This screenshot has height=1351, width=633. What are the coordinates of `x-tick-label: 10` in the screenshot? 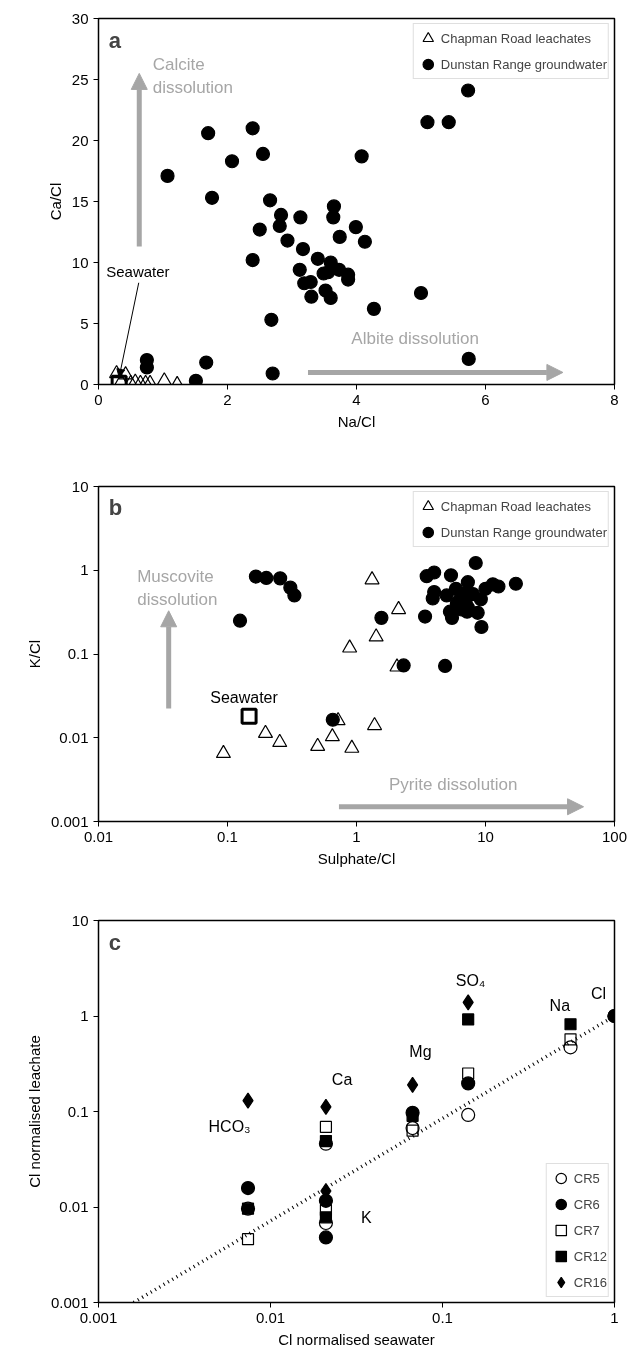 It's located at (485, 836).